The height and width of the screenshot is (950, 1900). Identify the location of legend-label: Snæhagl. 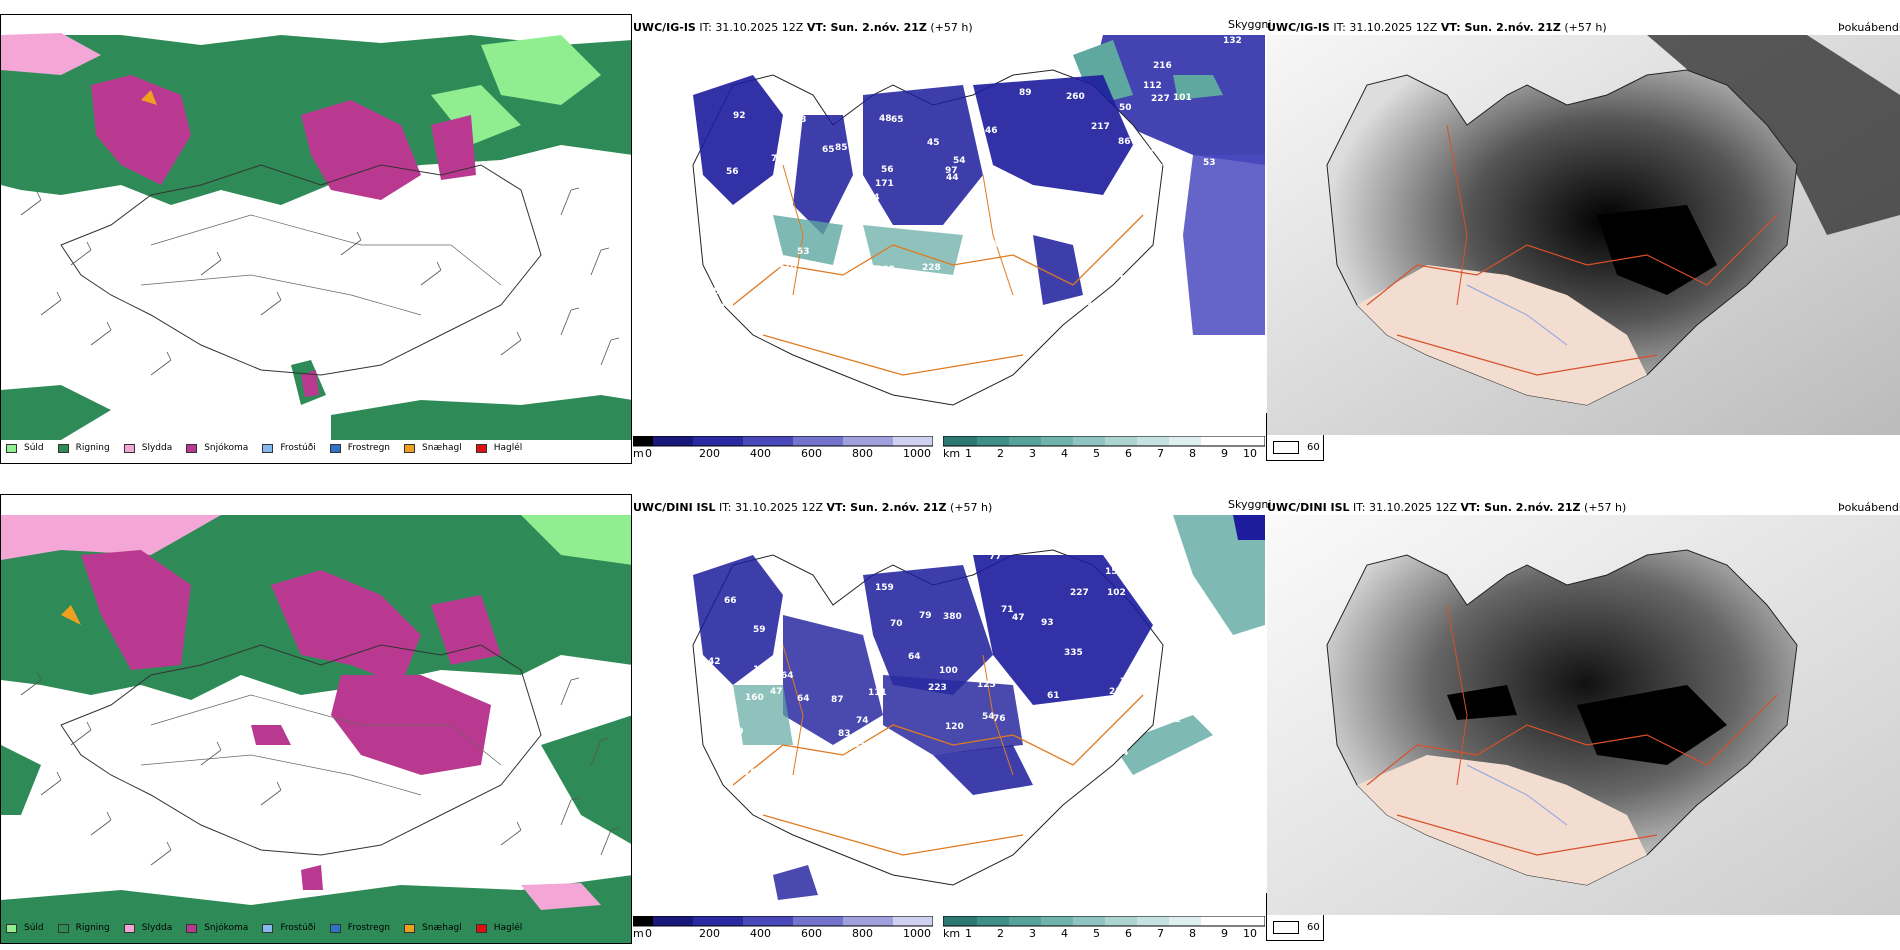
(442, 928).